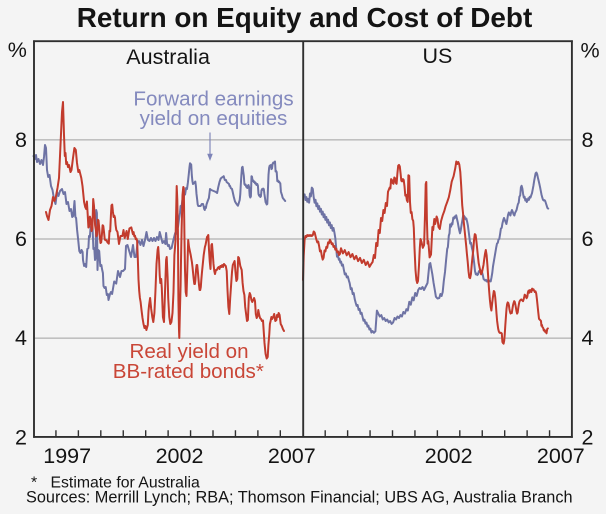  I want to click on svg-text: Australia, so click(168, 57).